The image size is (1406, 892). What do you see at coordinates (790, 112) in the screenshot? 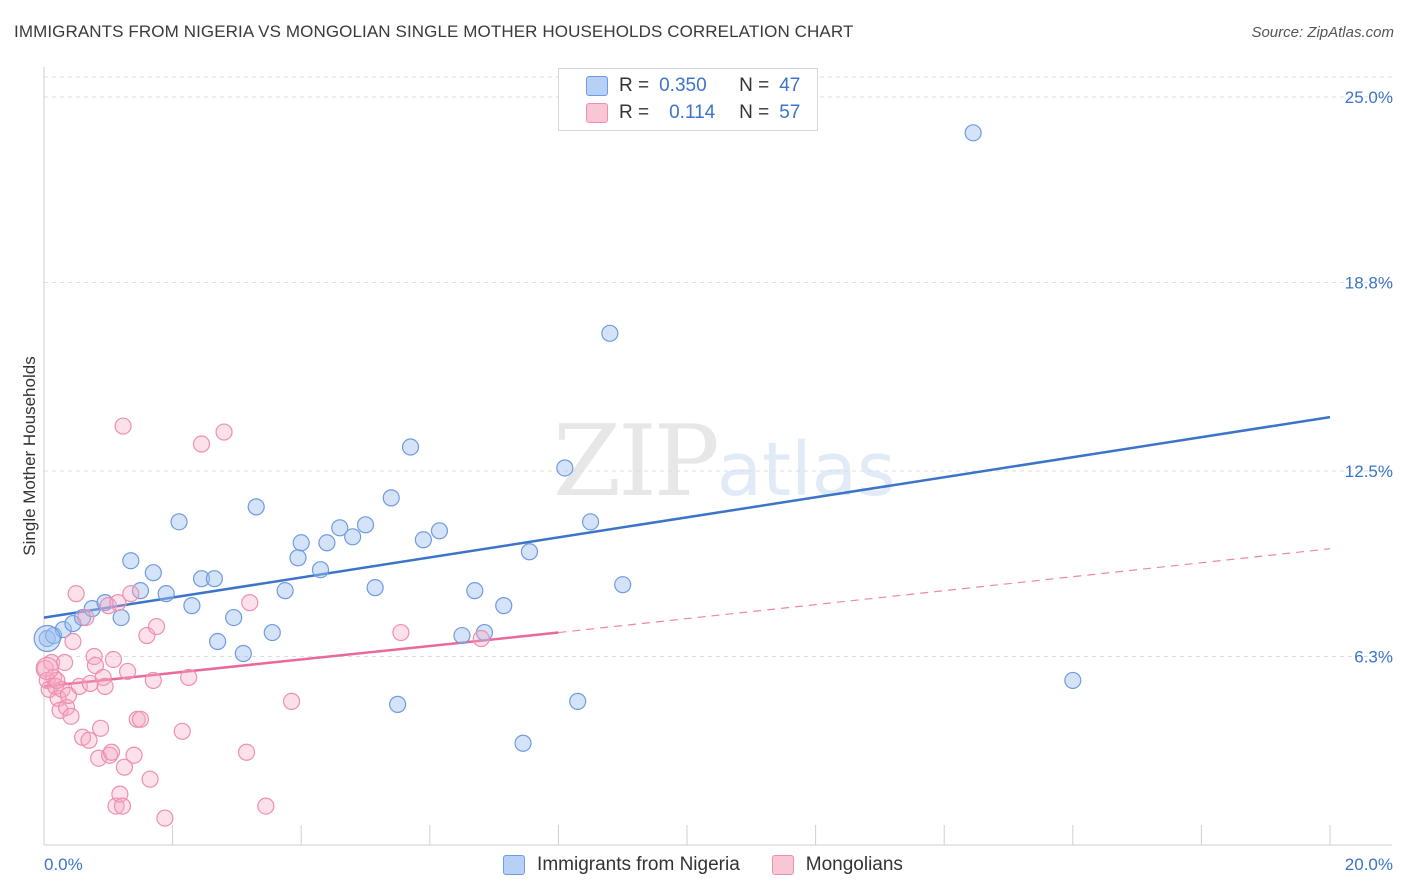
I see `n-value: 57` at bounding box center [790, 112].